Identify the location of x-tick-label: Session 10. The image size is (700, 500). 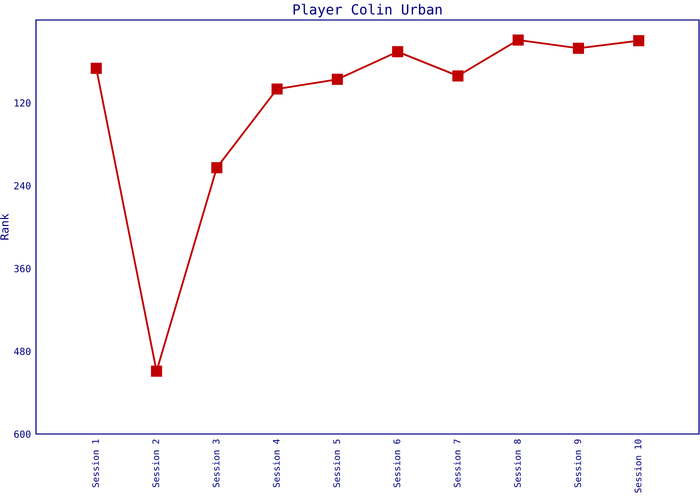
(638, 466).